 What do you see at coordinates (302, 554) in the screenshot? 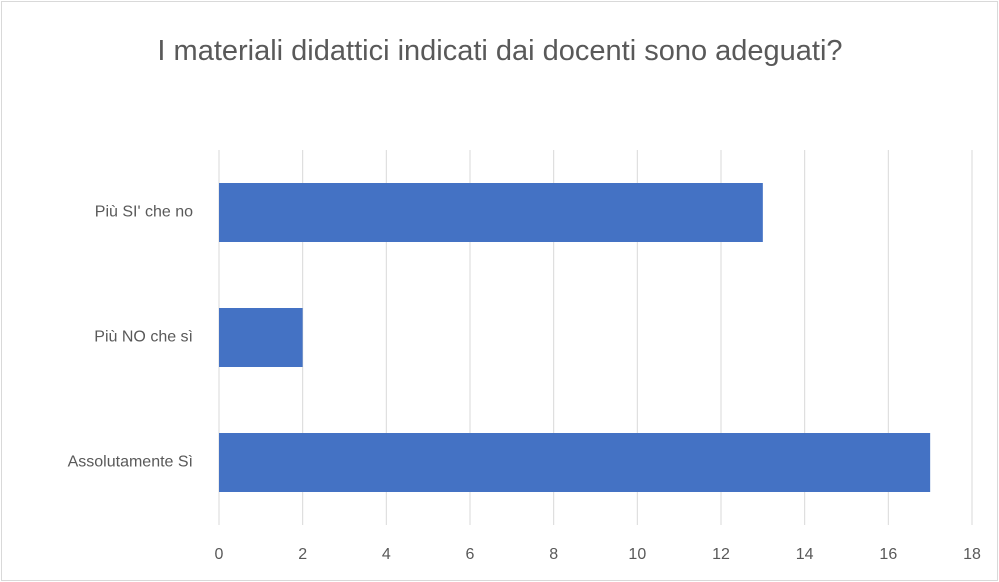
I see `x-tick-label: 2` at bounding box center [302, 554].